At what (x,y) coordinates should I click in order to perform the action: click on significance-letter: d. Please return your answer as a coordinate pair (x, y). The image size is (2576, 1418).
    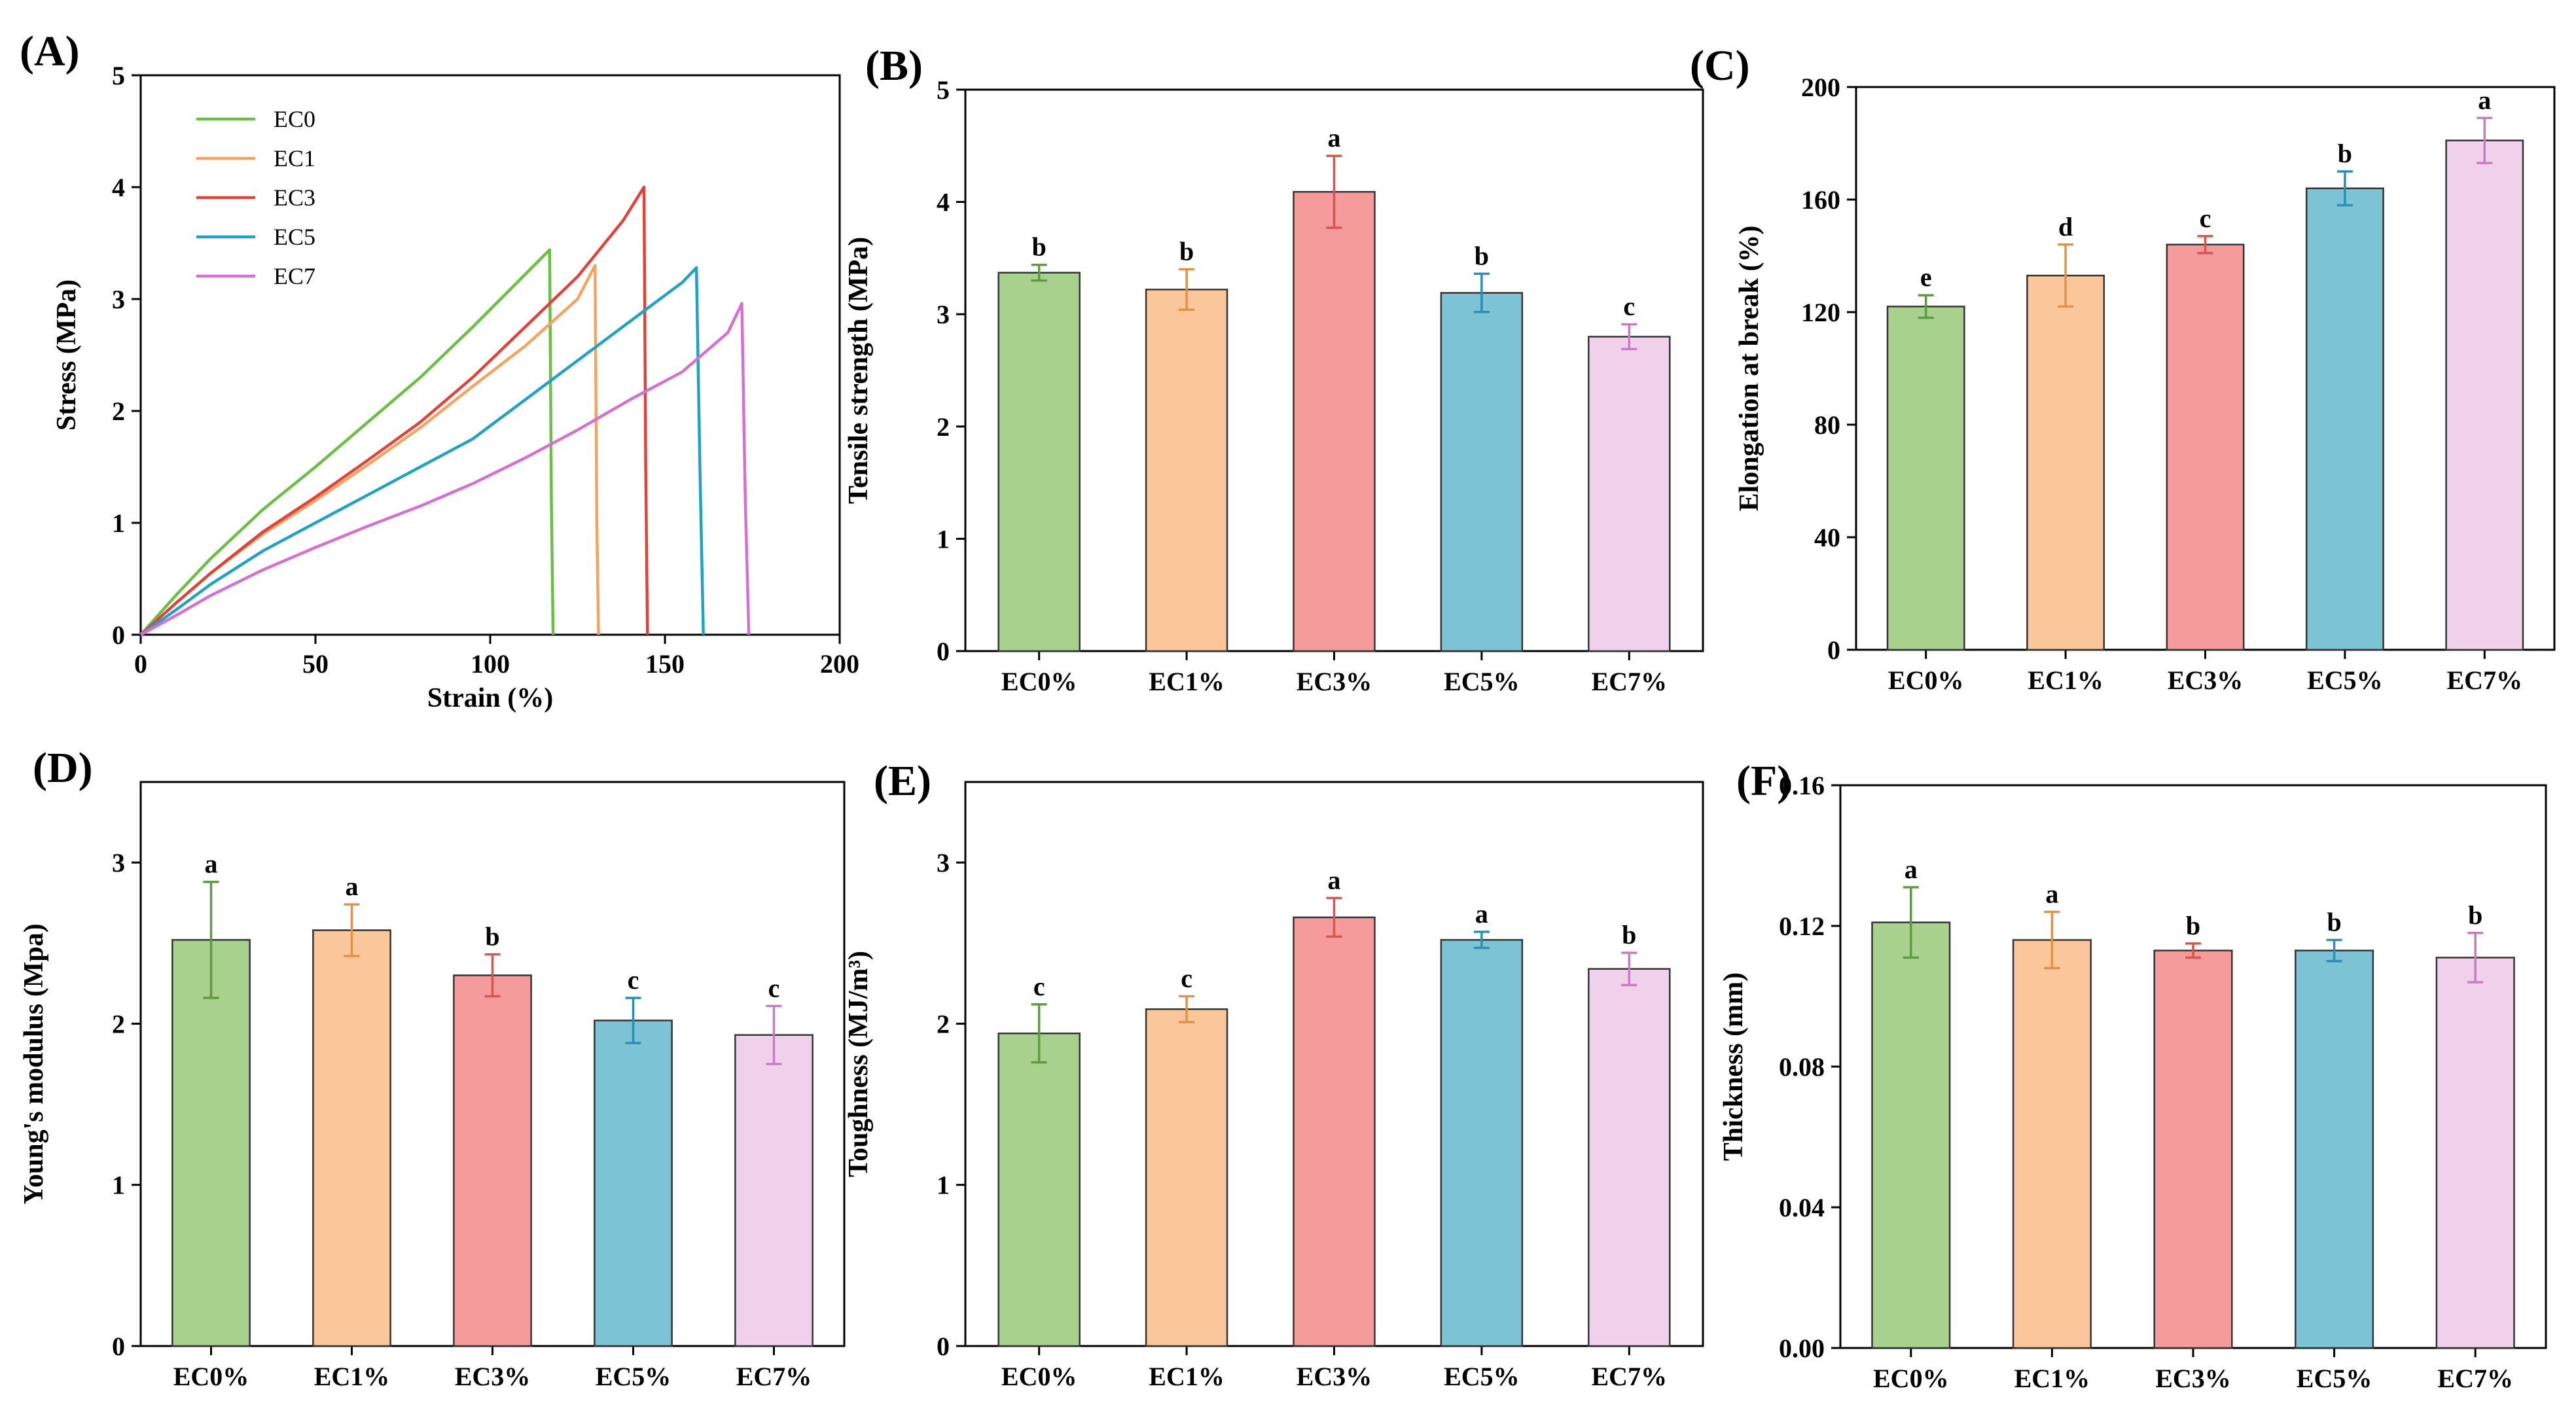
    Looking at the image, I should click on (2065, 227).